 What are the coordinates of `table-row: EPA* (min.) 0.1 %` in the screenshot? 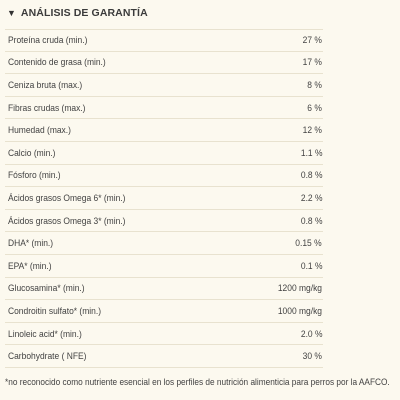 It's located at (164, 266).